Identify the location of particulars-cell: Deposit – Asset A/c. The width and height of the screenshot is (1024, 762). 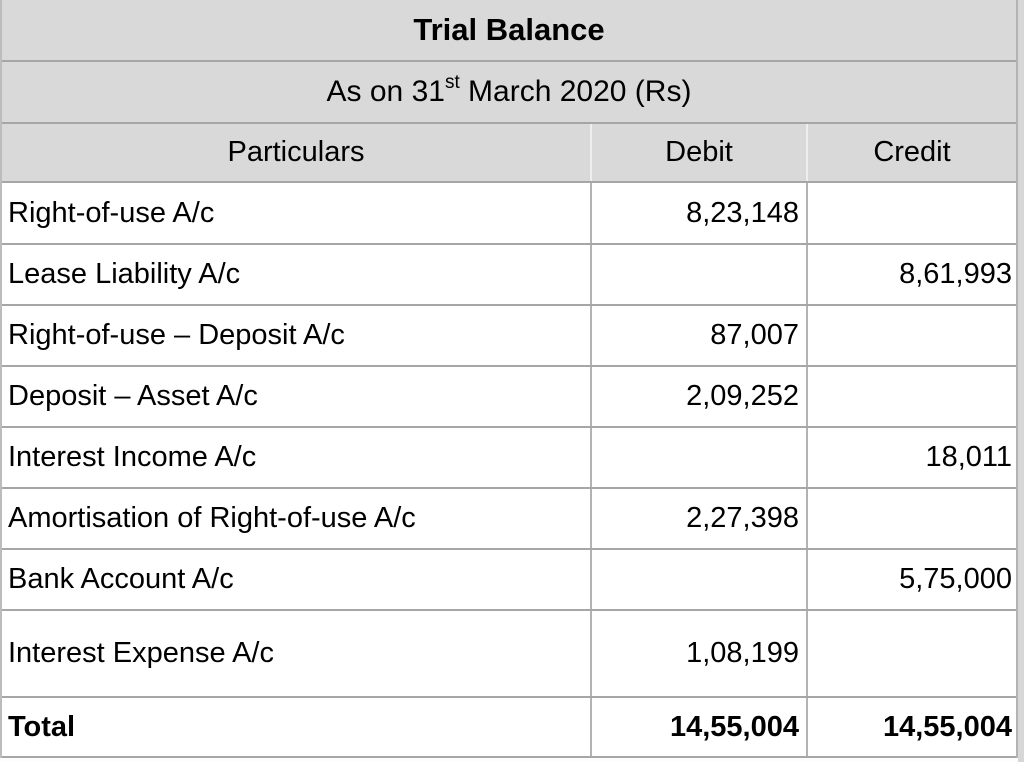
(133, 396).